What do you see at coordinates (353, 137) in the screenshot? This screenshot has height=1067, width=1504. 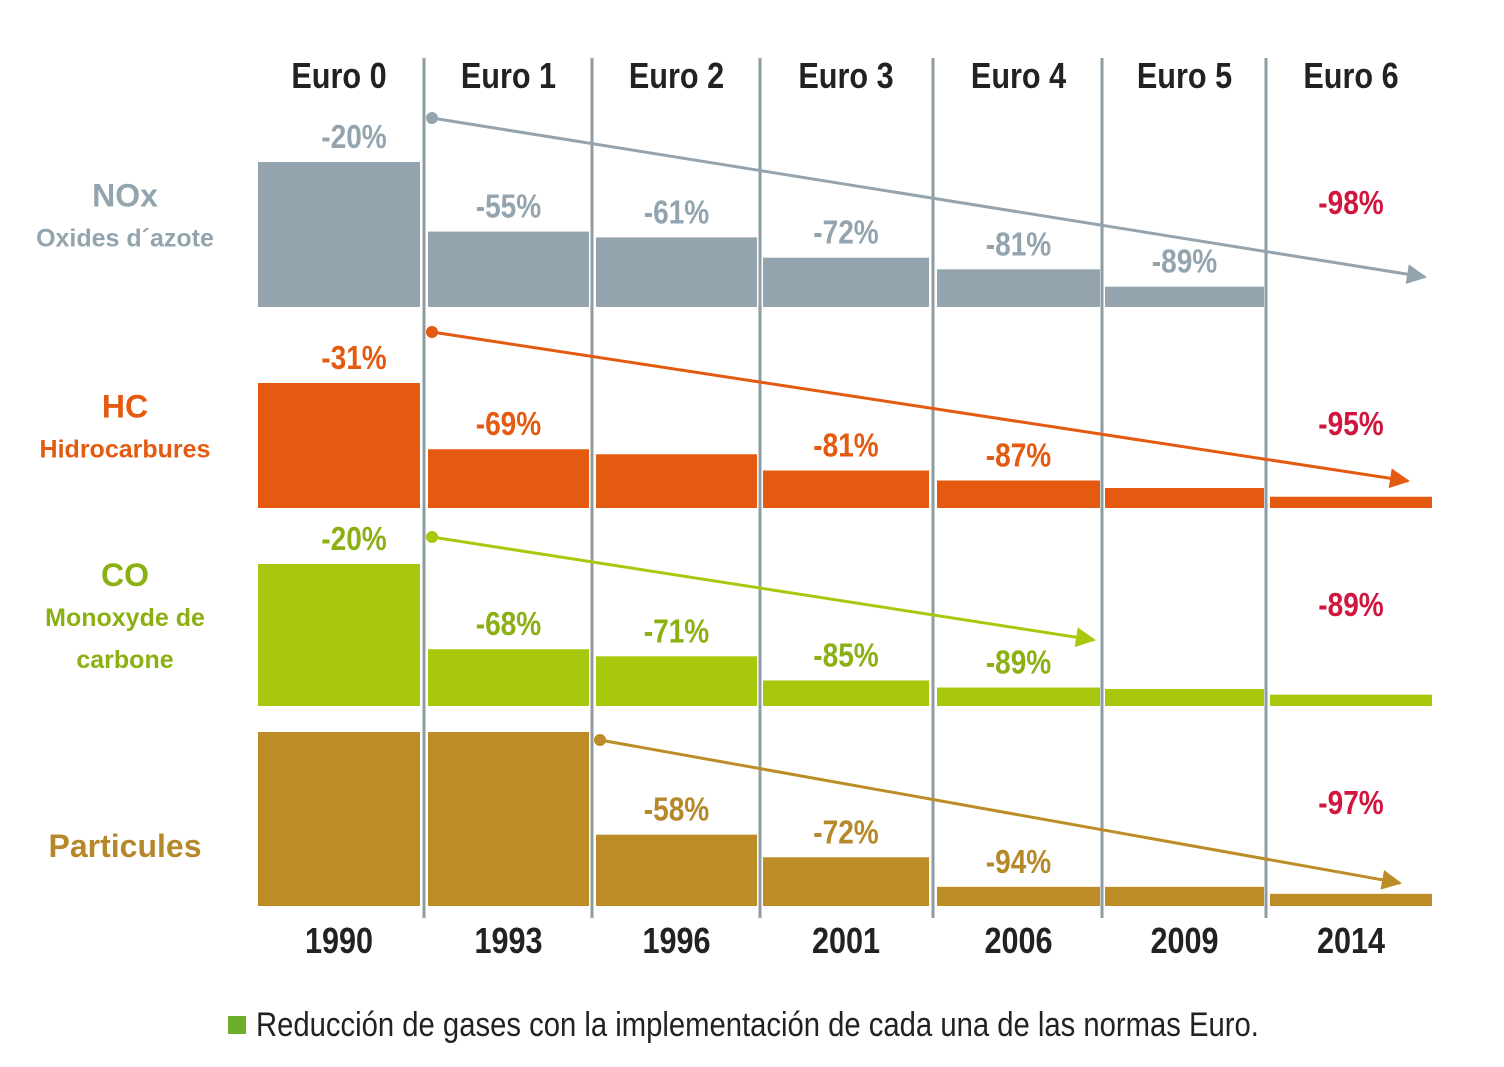 I see `value-label-nox-euro-0: -20%` at bounding box center [353, 137].